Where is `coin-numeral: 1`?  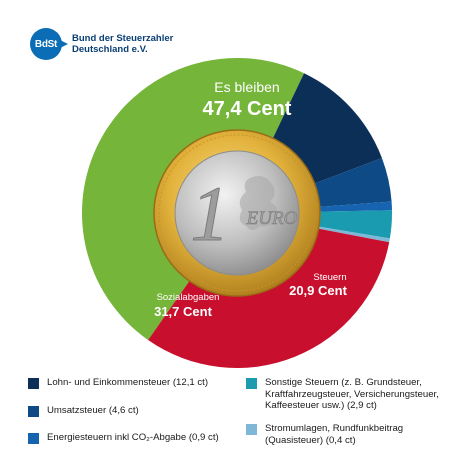
coin-numeral: 1 is located at coordinates (210, 213).